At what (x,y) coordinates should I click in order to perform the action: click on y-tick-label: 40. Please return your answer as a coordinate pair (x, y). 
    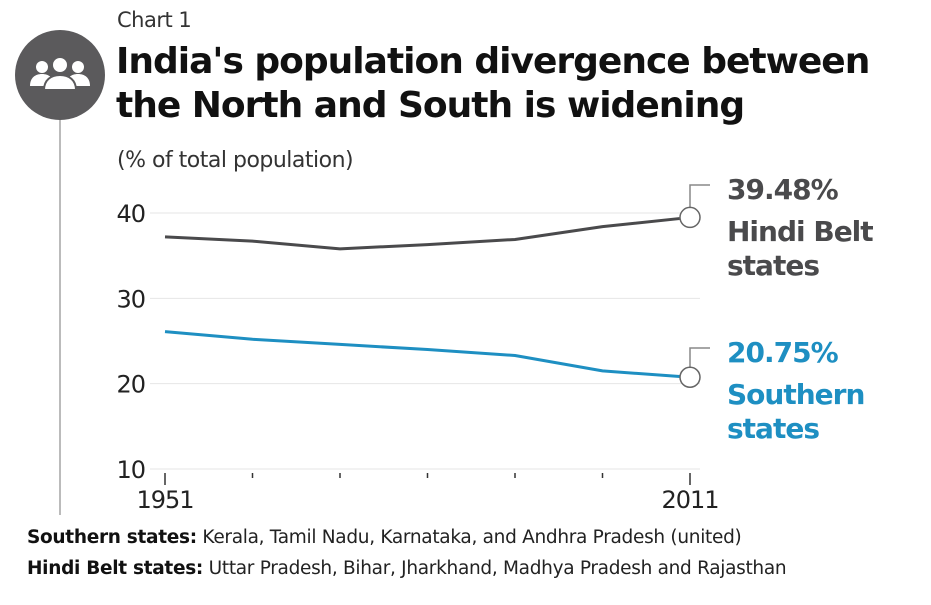
    Looking at the image, I should click on (130, 214).